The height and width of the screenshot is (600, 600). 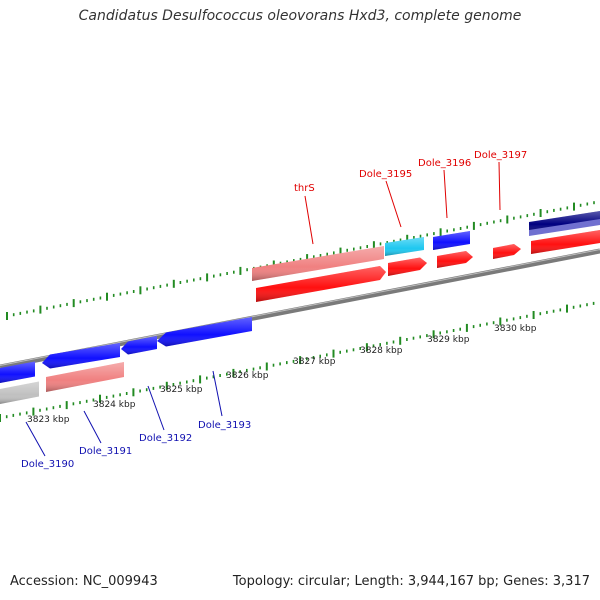 I want to click on gene-label-dole-3196: Dole_3196, so click(x=444, y=163).